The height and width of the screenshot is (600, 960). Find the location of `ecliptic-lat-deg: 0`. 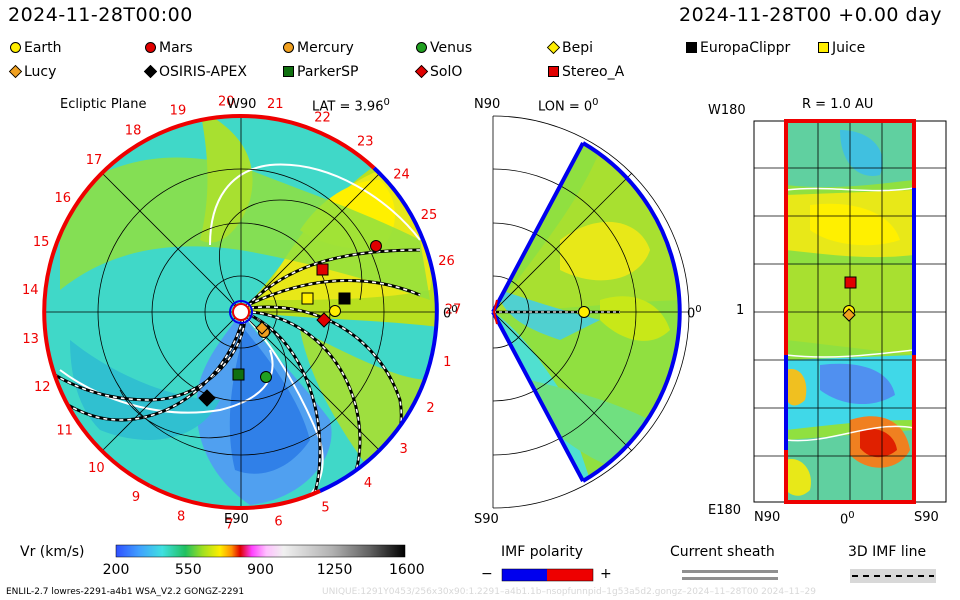

ecliptic-lat-deg: 0 is located at coordinates (386, 102).